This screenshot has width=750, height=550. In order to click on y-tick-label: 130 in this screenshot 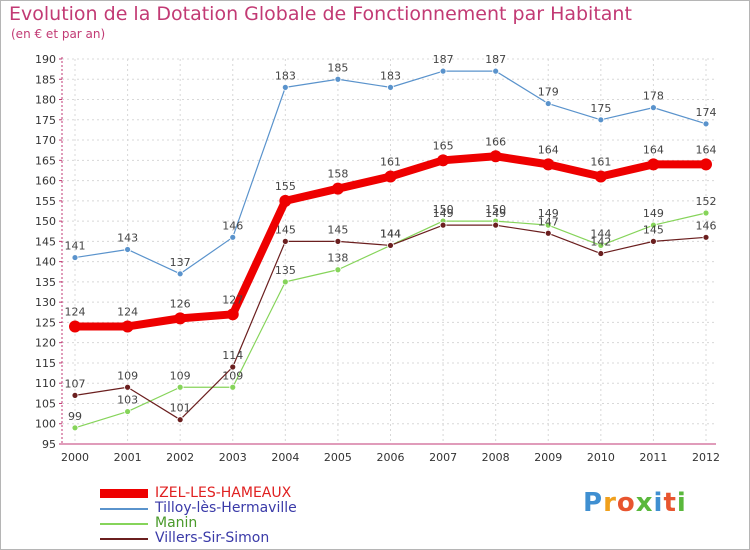, I will do `click(45, 302)`.